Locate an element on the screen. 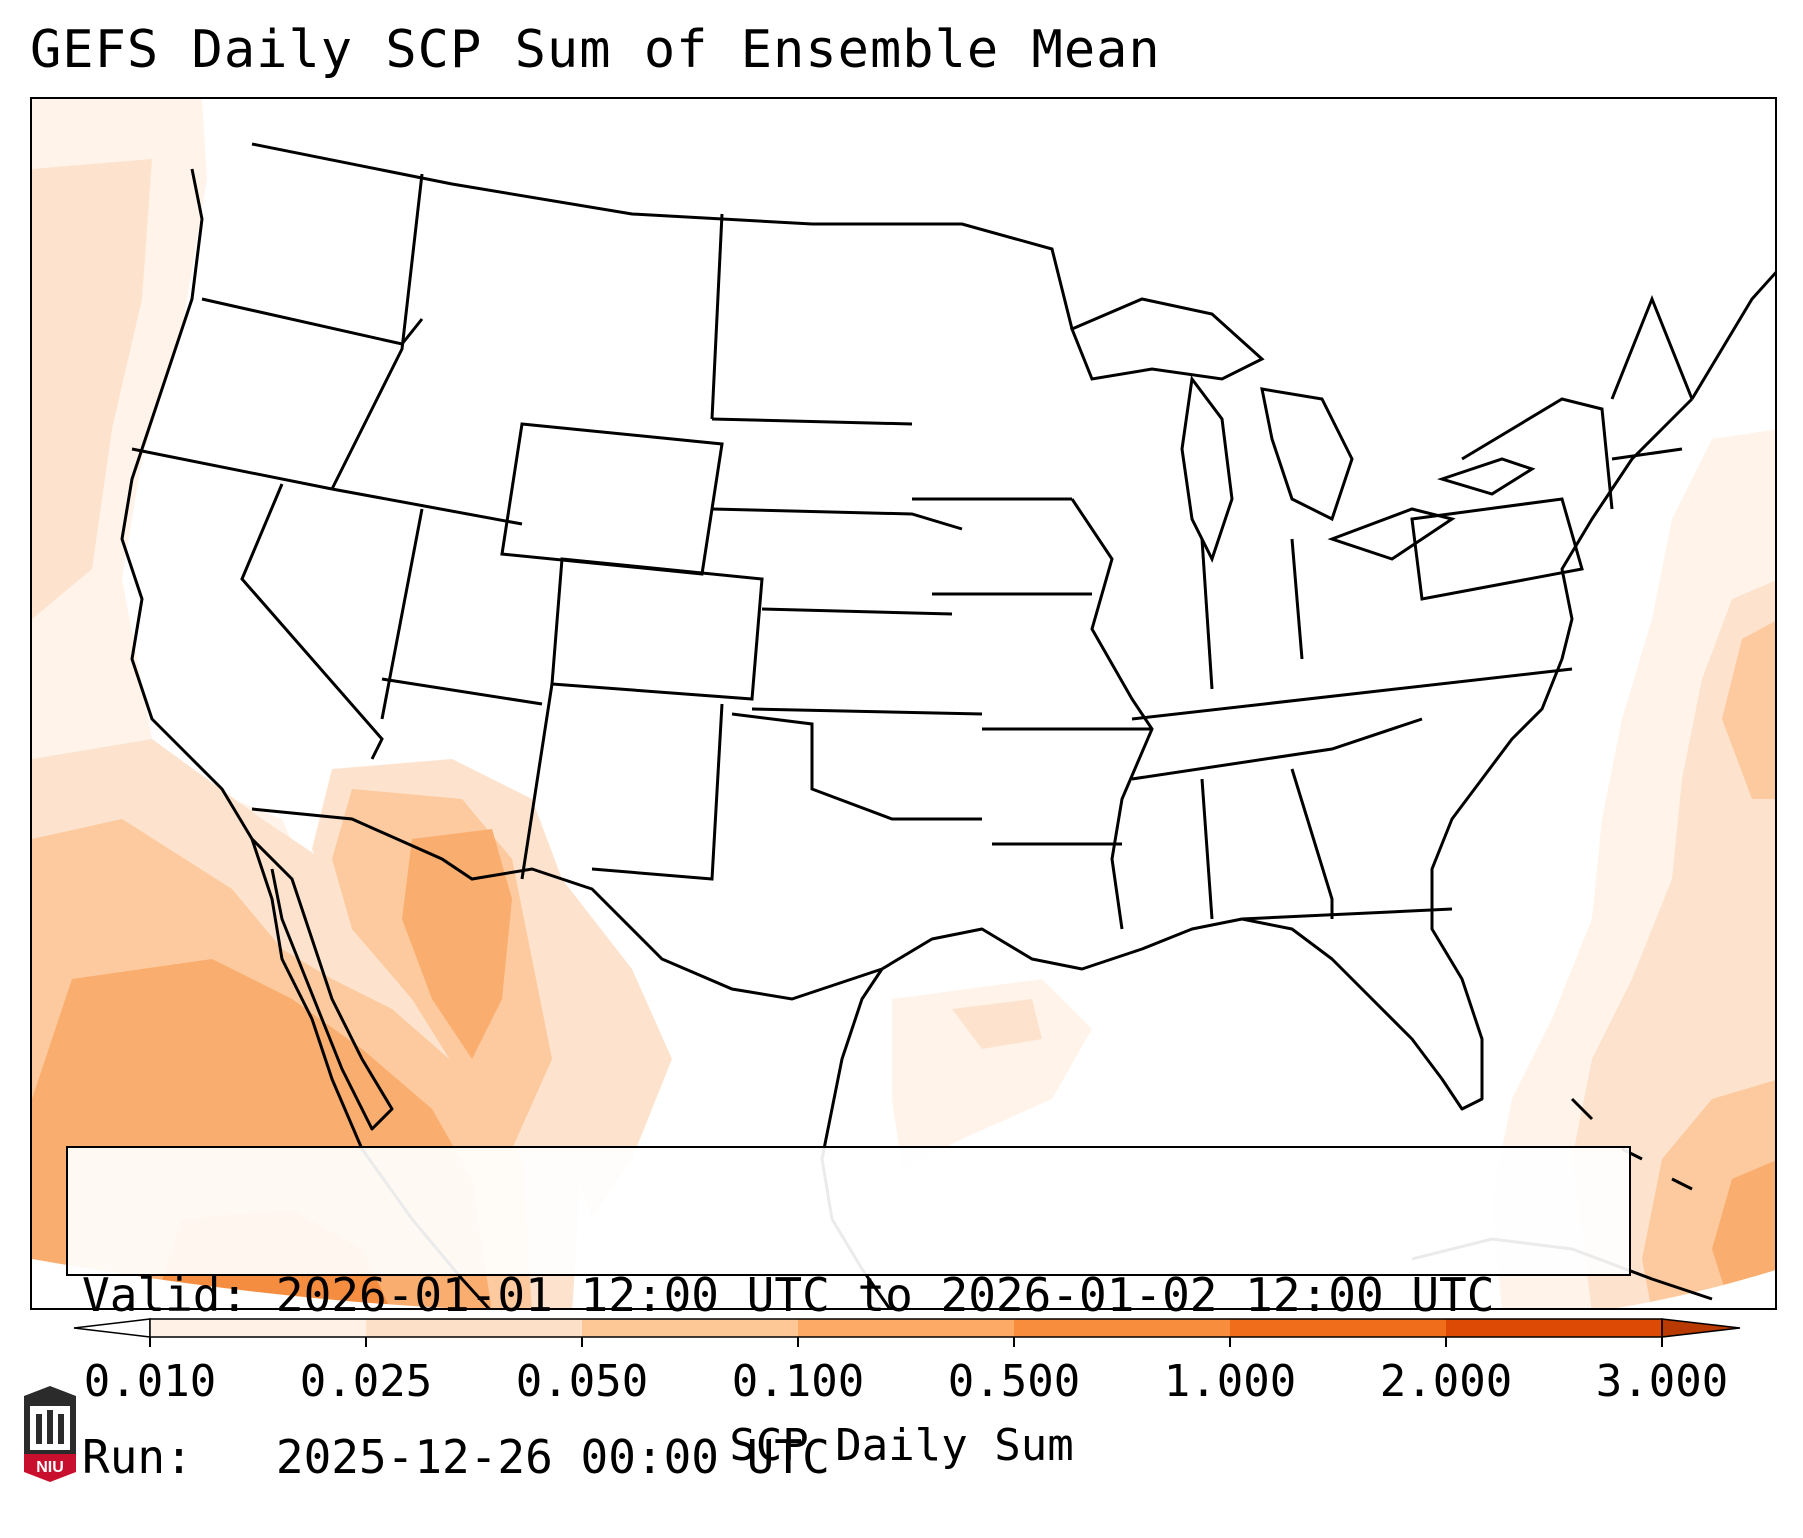 The width and height of the screenshot is (1803, 1538). run-line: Run: 2025-12-26 00:00 UTC is located at coordinates (855, 1457).